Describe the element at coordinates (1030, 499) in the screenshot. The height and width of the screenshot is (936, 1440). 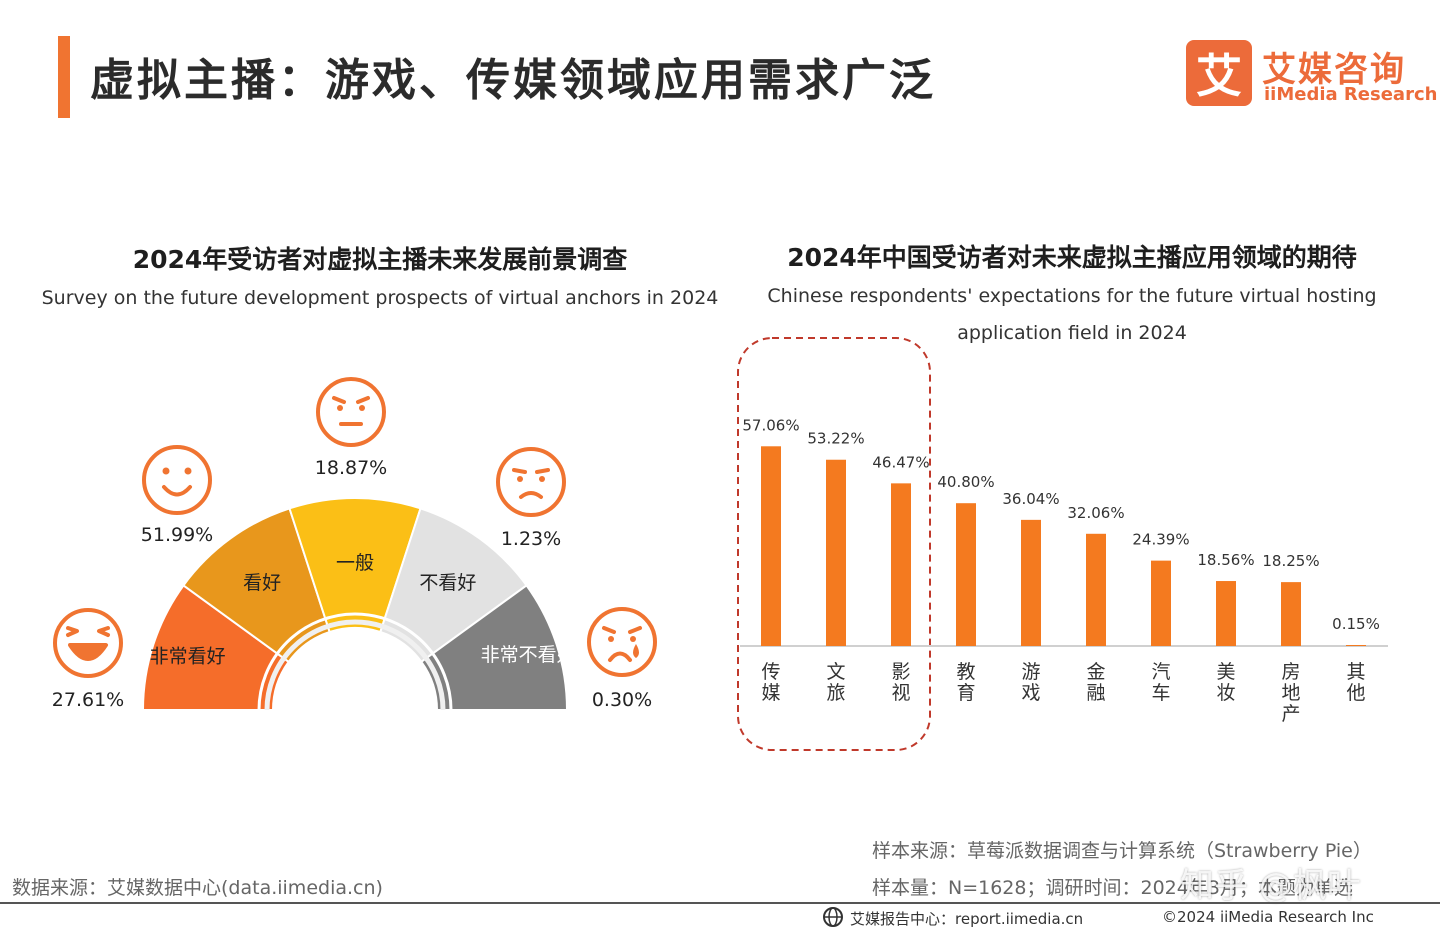
I see `bar-value-label-5: 36.04%` at that location.